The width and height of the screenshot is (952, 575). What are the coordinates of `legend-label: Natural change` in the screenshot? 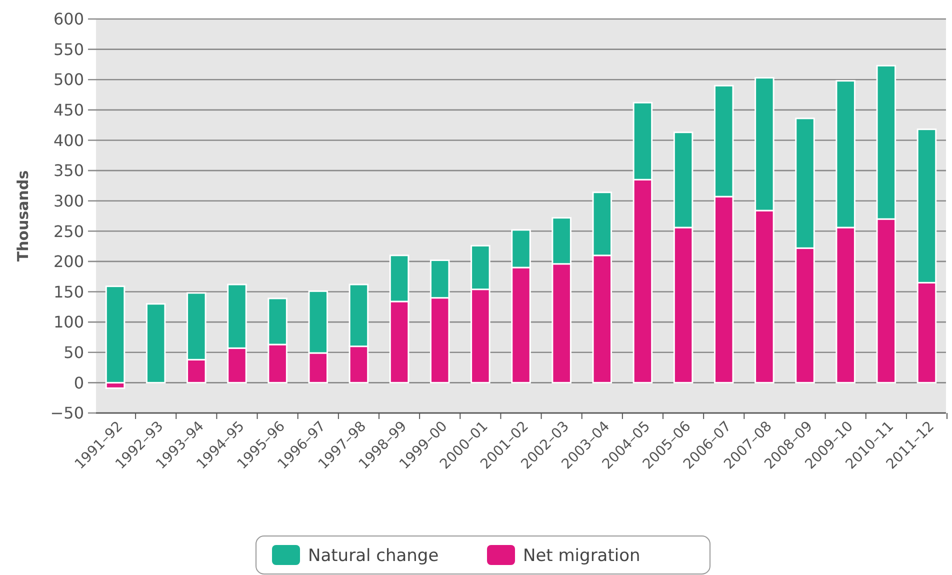 It's located at (373, 556).